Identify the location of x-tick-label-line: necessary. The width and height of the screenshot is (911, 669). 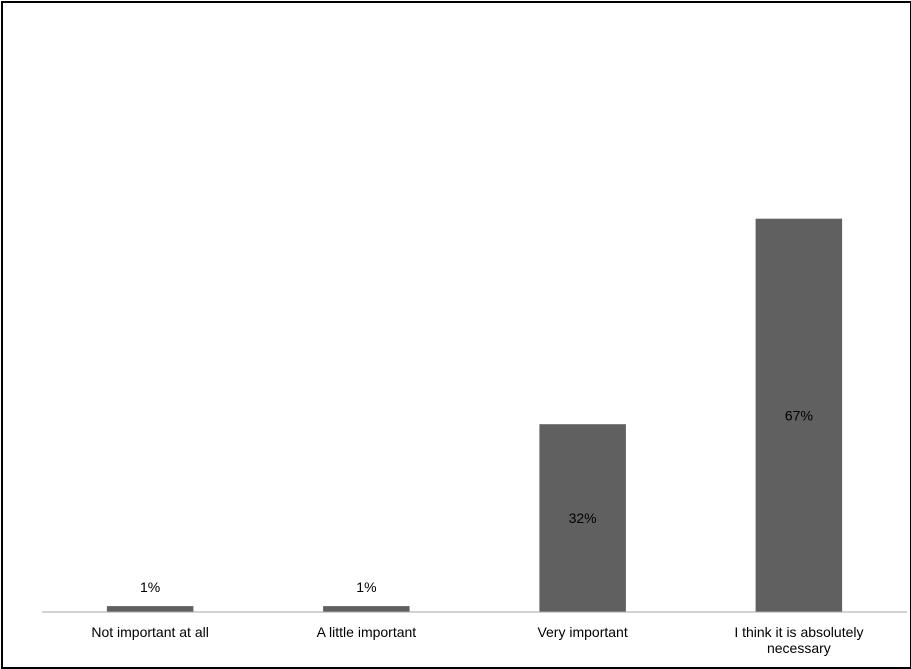
(799, 648).